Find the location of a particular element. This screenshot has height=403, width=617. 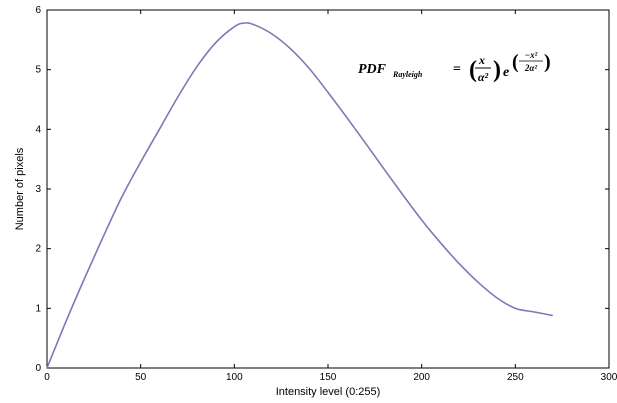

y-tick-label: 4 is located at coordinates (38, 129).